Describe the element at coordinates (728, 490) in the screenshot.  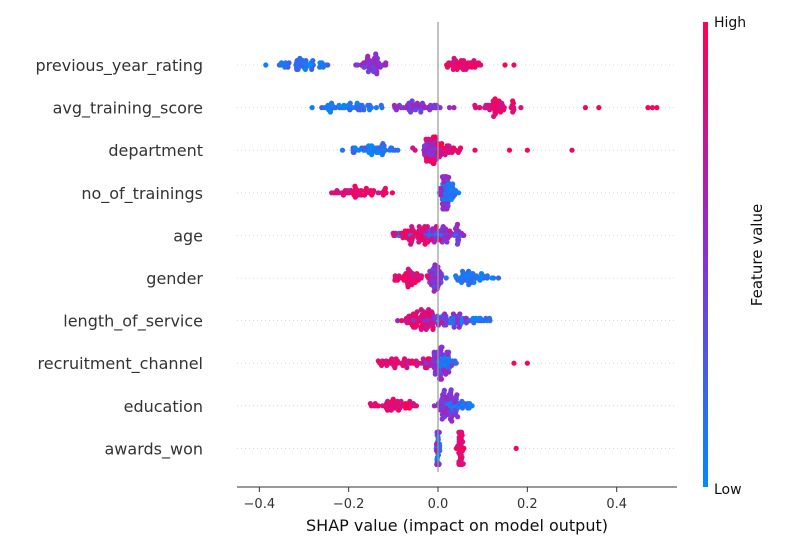
I see `colorbar-low-label: Low` at that location.